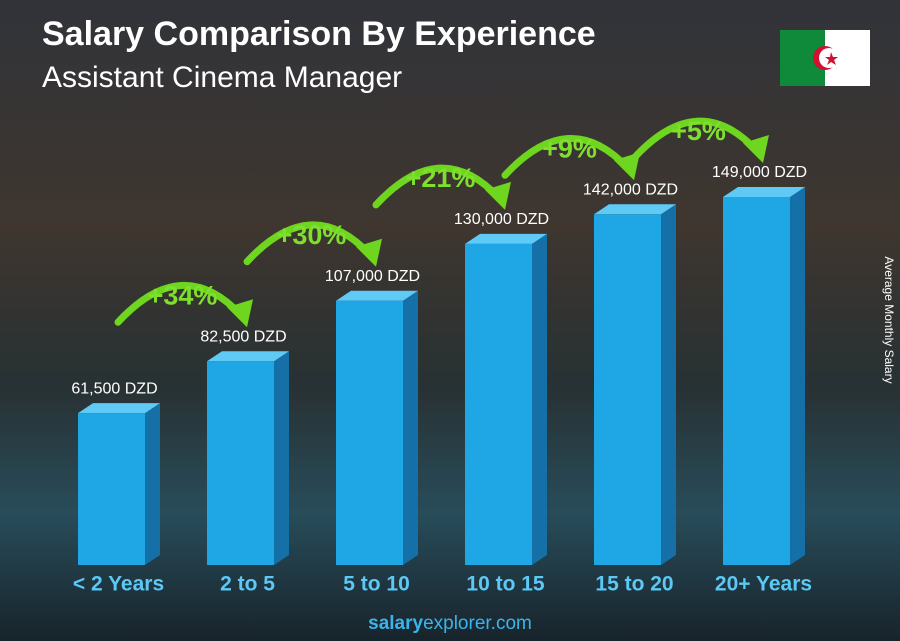  I want to click on chart-subtitle: Assistant Cinema Manager, so click(222, 77).